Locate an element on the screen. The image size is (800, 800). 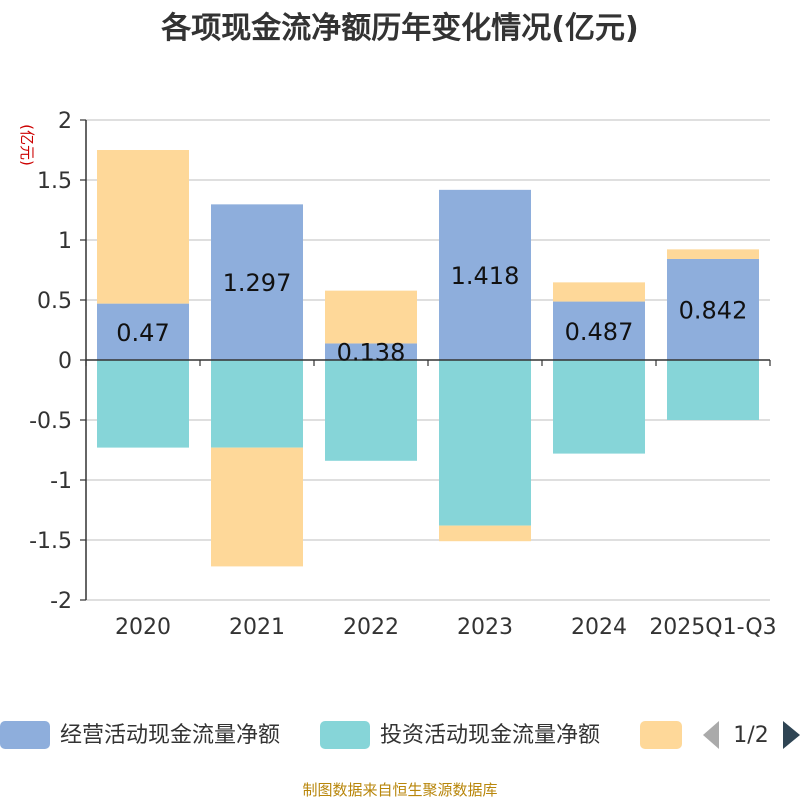
x-tick-label: 2021 is located at coordinates (257, 627).